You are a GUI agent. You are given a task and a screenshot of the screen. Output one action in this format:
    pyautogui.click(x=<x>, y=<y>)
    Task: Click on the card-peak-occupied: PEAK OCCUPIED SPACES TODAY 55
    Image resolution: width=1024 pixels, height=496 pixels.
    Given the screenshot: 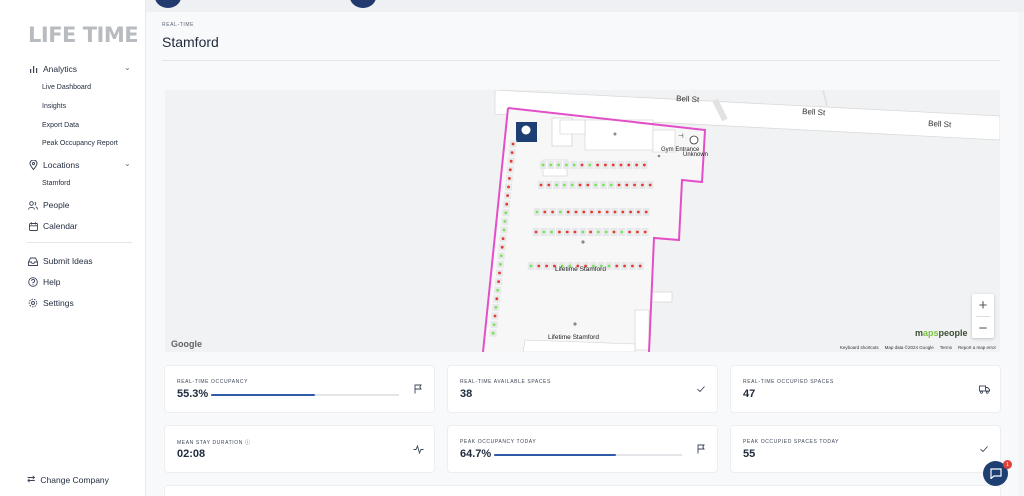 What is the action you would take?
    pyautogui.click(x=865, y=449)
    